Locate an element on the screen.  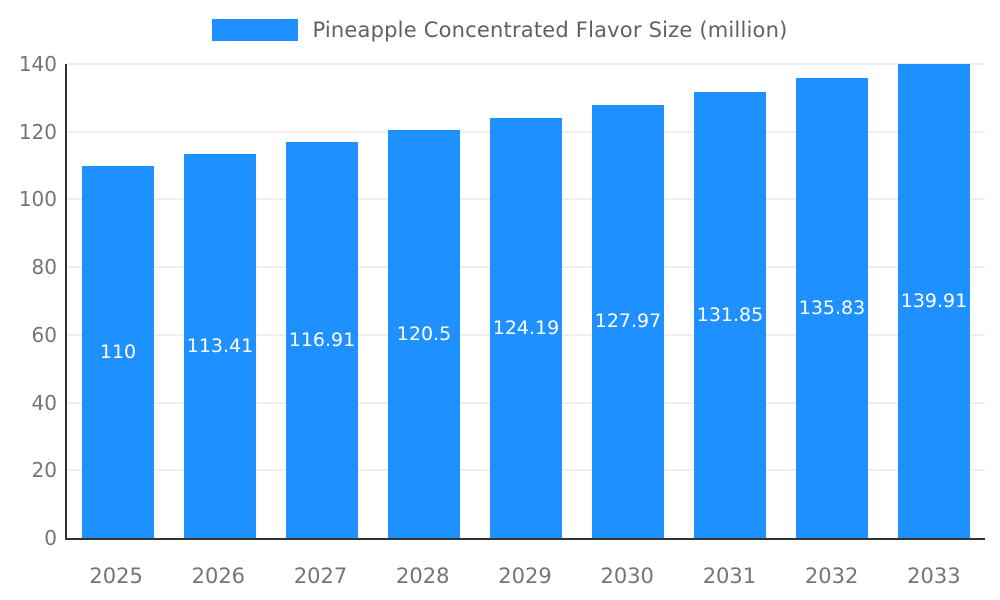
gridline is located at coordinates (526, 64).